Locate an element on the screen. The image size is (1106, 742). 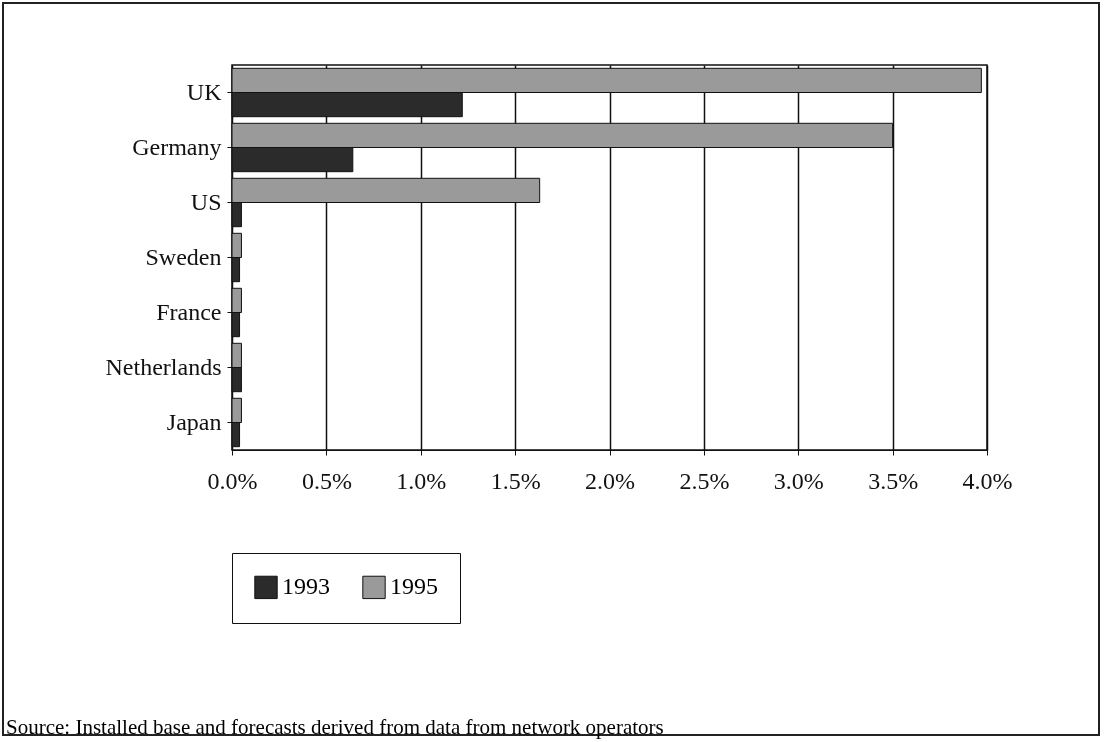
x-tick-label: 0.0% is located at coordinates (232, 480).